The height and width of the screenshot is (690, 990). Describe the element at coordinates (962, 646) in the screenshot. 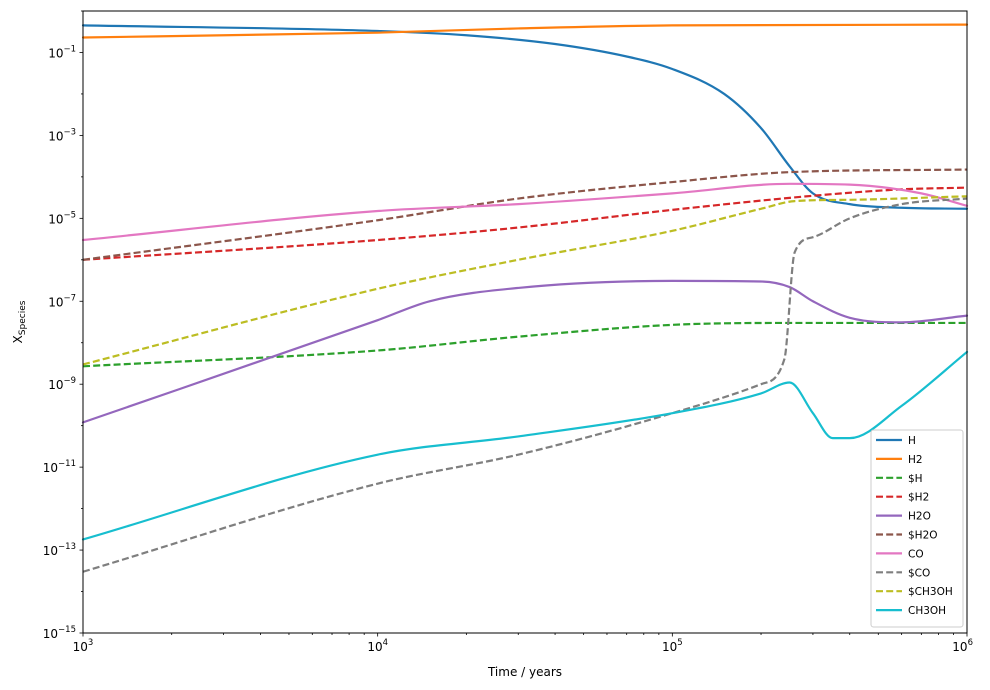

I see `x-tick-label: 10⁶` at that location.